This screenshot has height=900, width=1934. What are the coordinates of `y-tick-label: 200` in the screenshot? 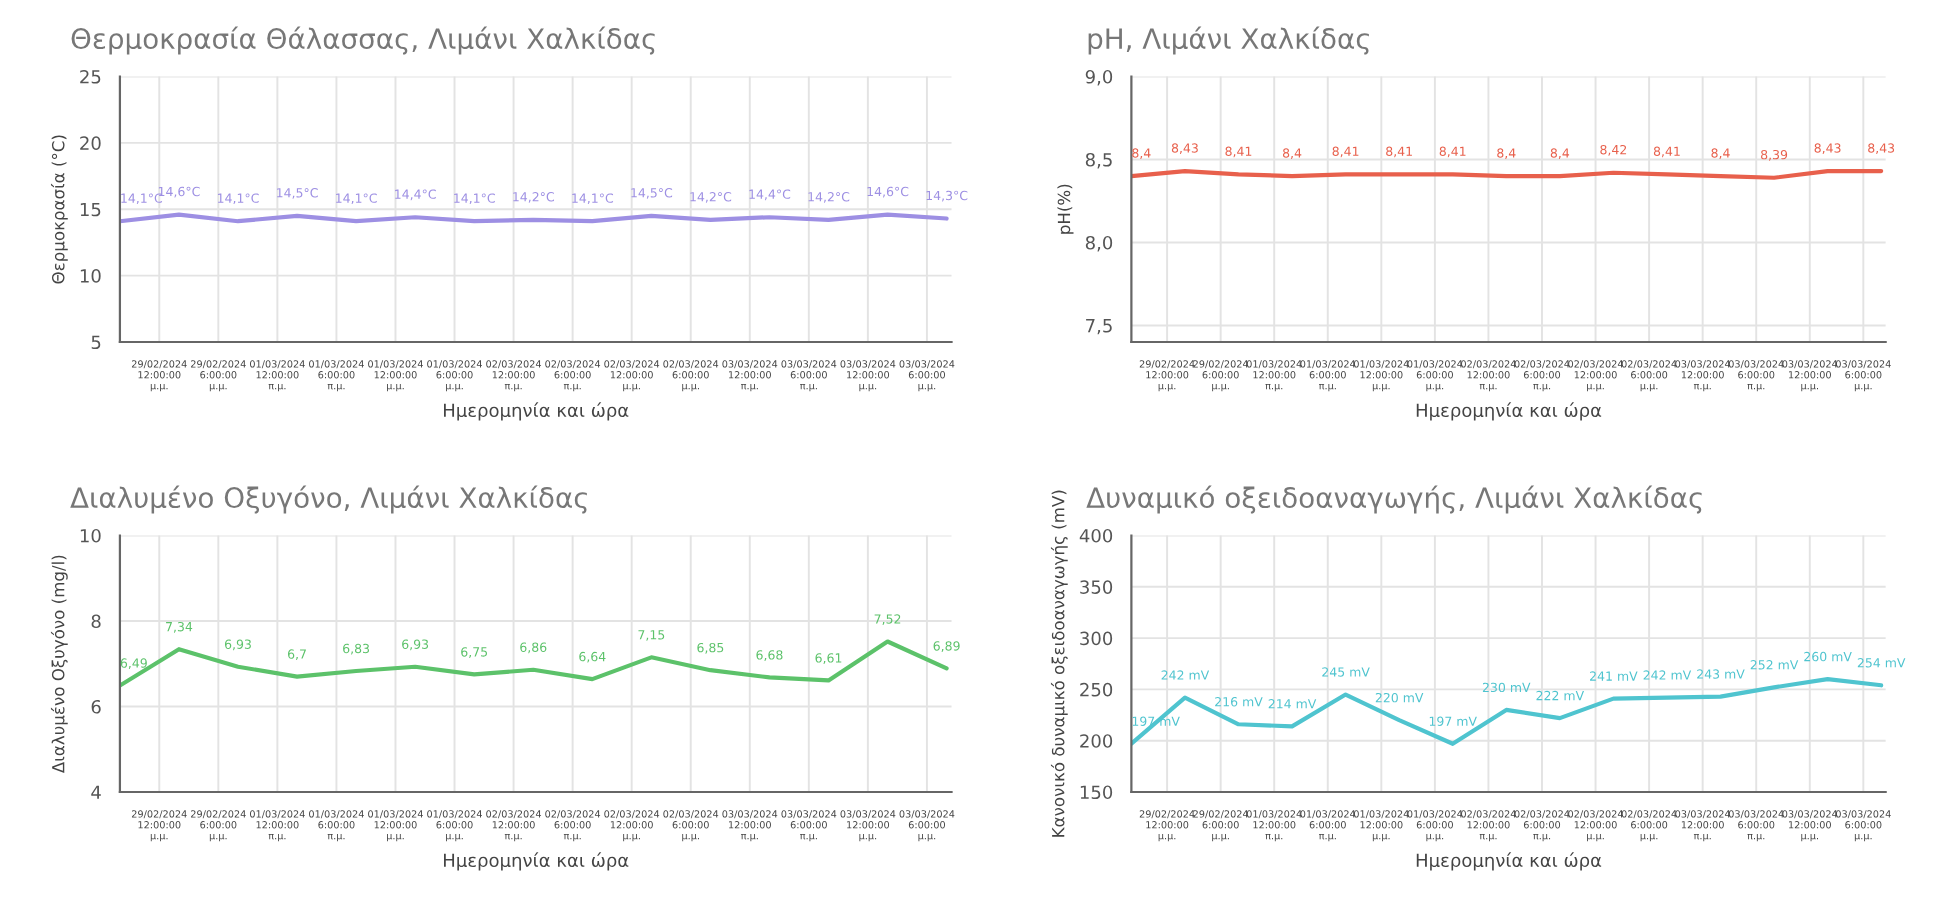 It's located at (1096, 741).